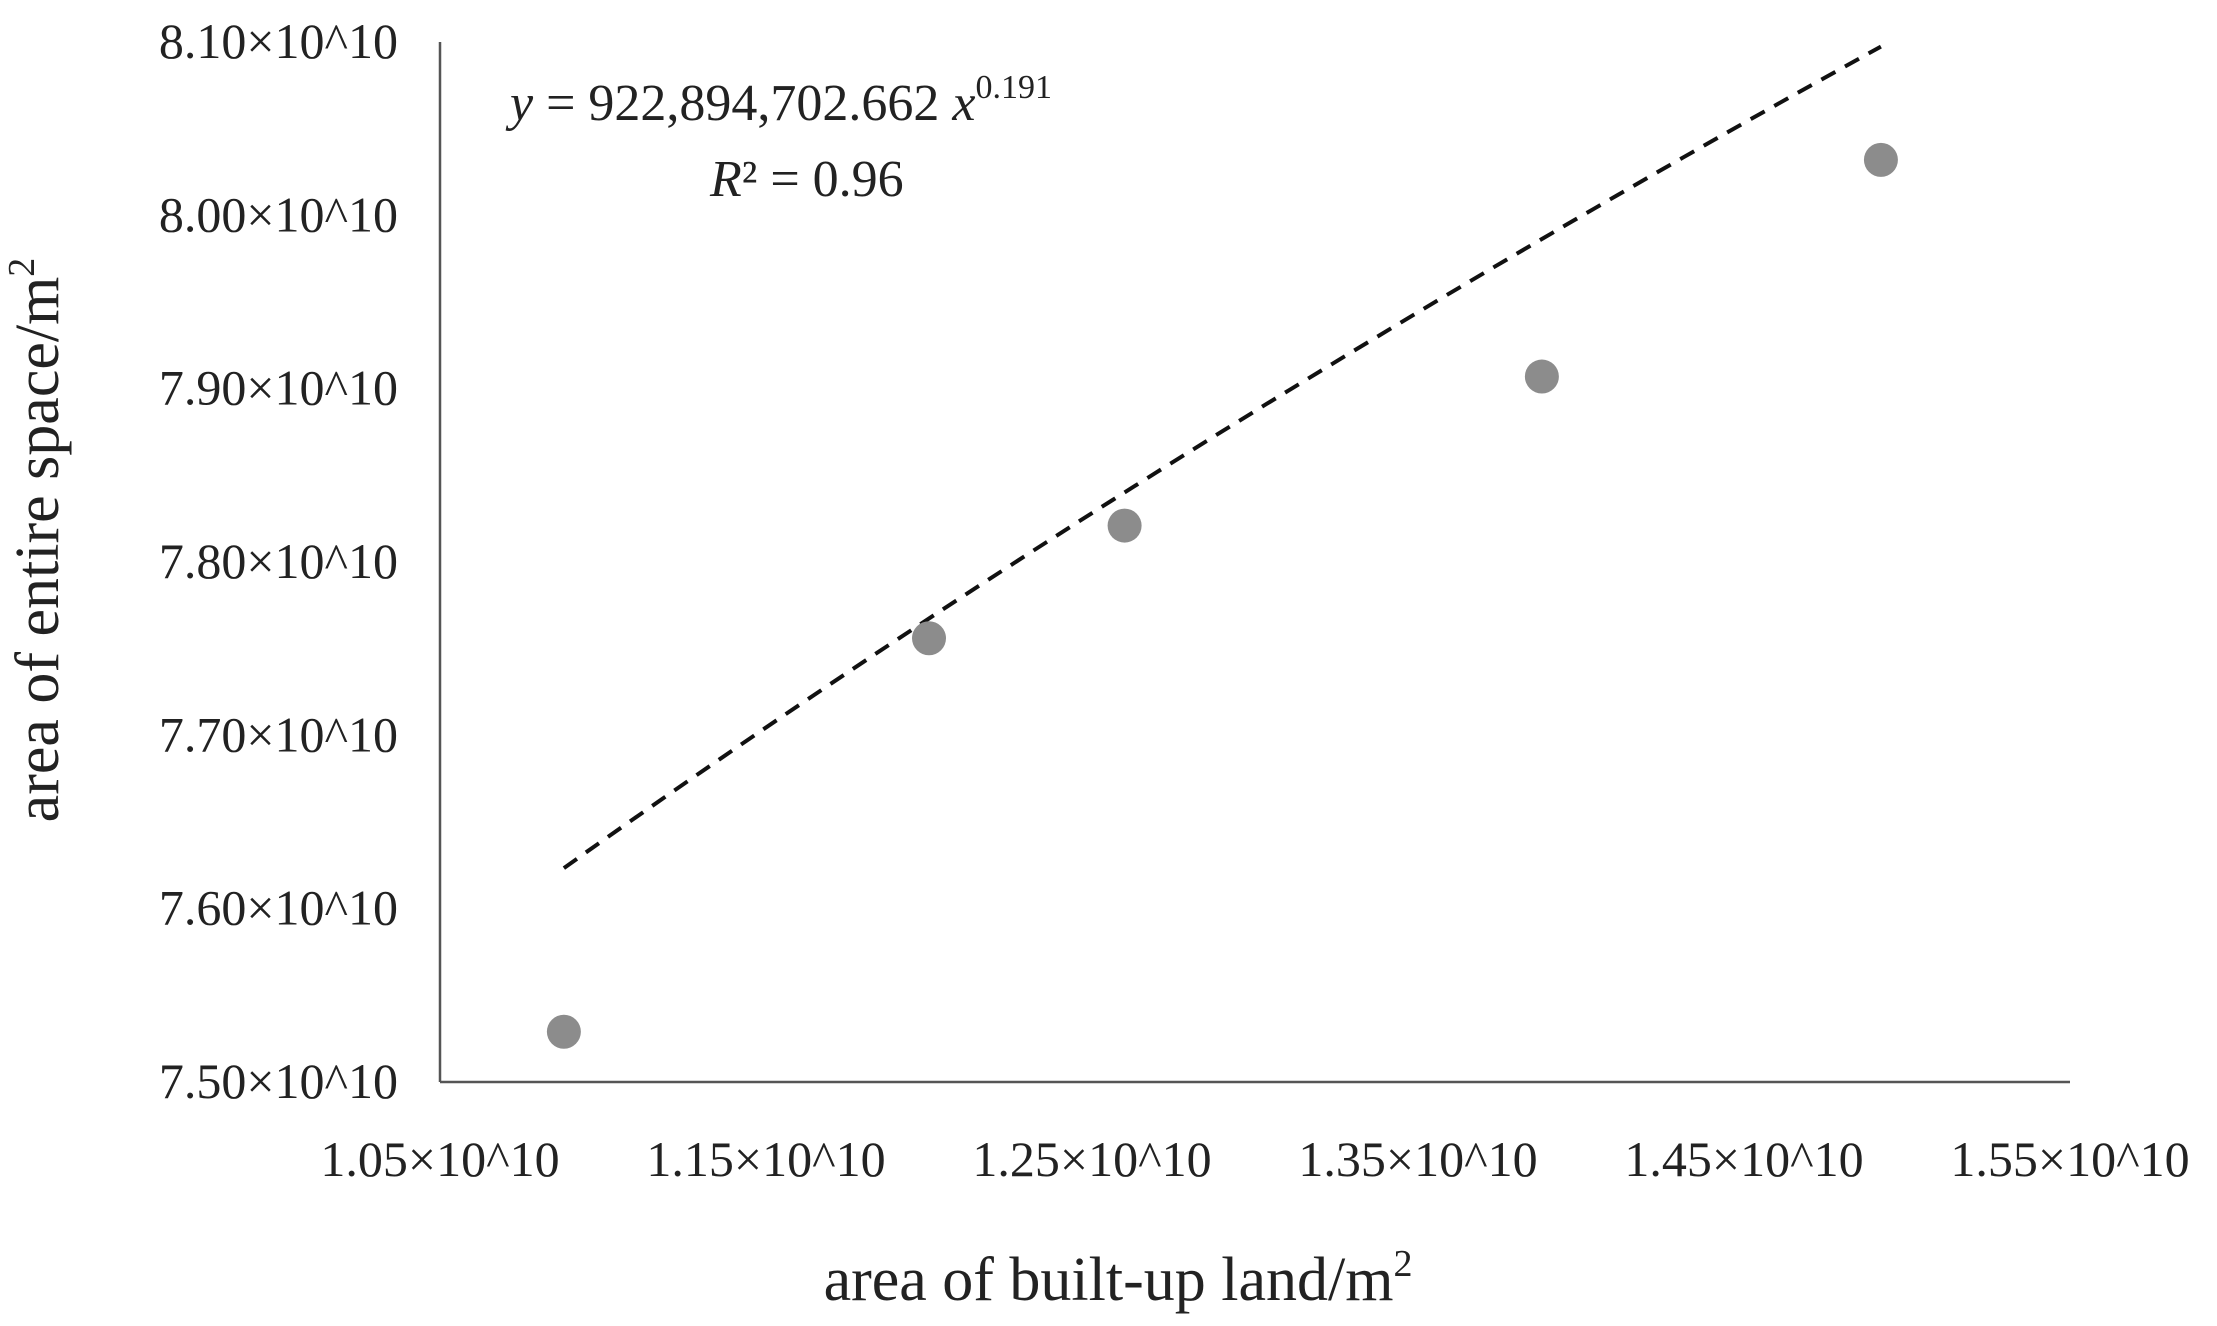  I want to click on x-tick-label: 1.35×10^10, so click(1417, 1159).